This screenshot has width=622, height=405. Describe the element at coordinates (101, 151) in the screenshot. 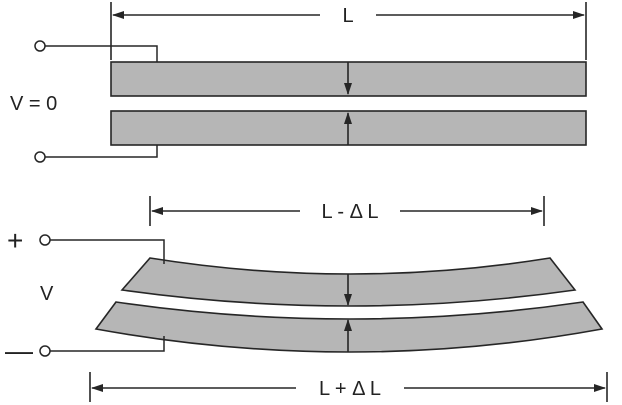

I see `wire-top-lower` at that location.